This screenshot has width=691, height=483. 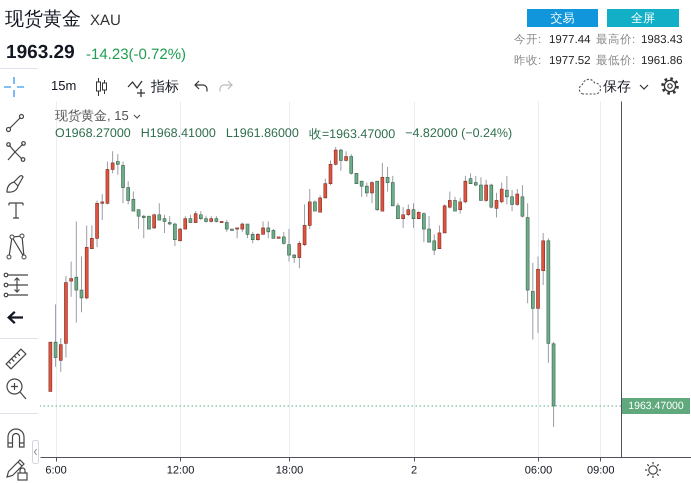 I want to click on text: 保存, so click(x=617, y=86).